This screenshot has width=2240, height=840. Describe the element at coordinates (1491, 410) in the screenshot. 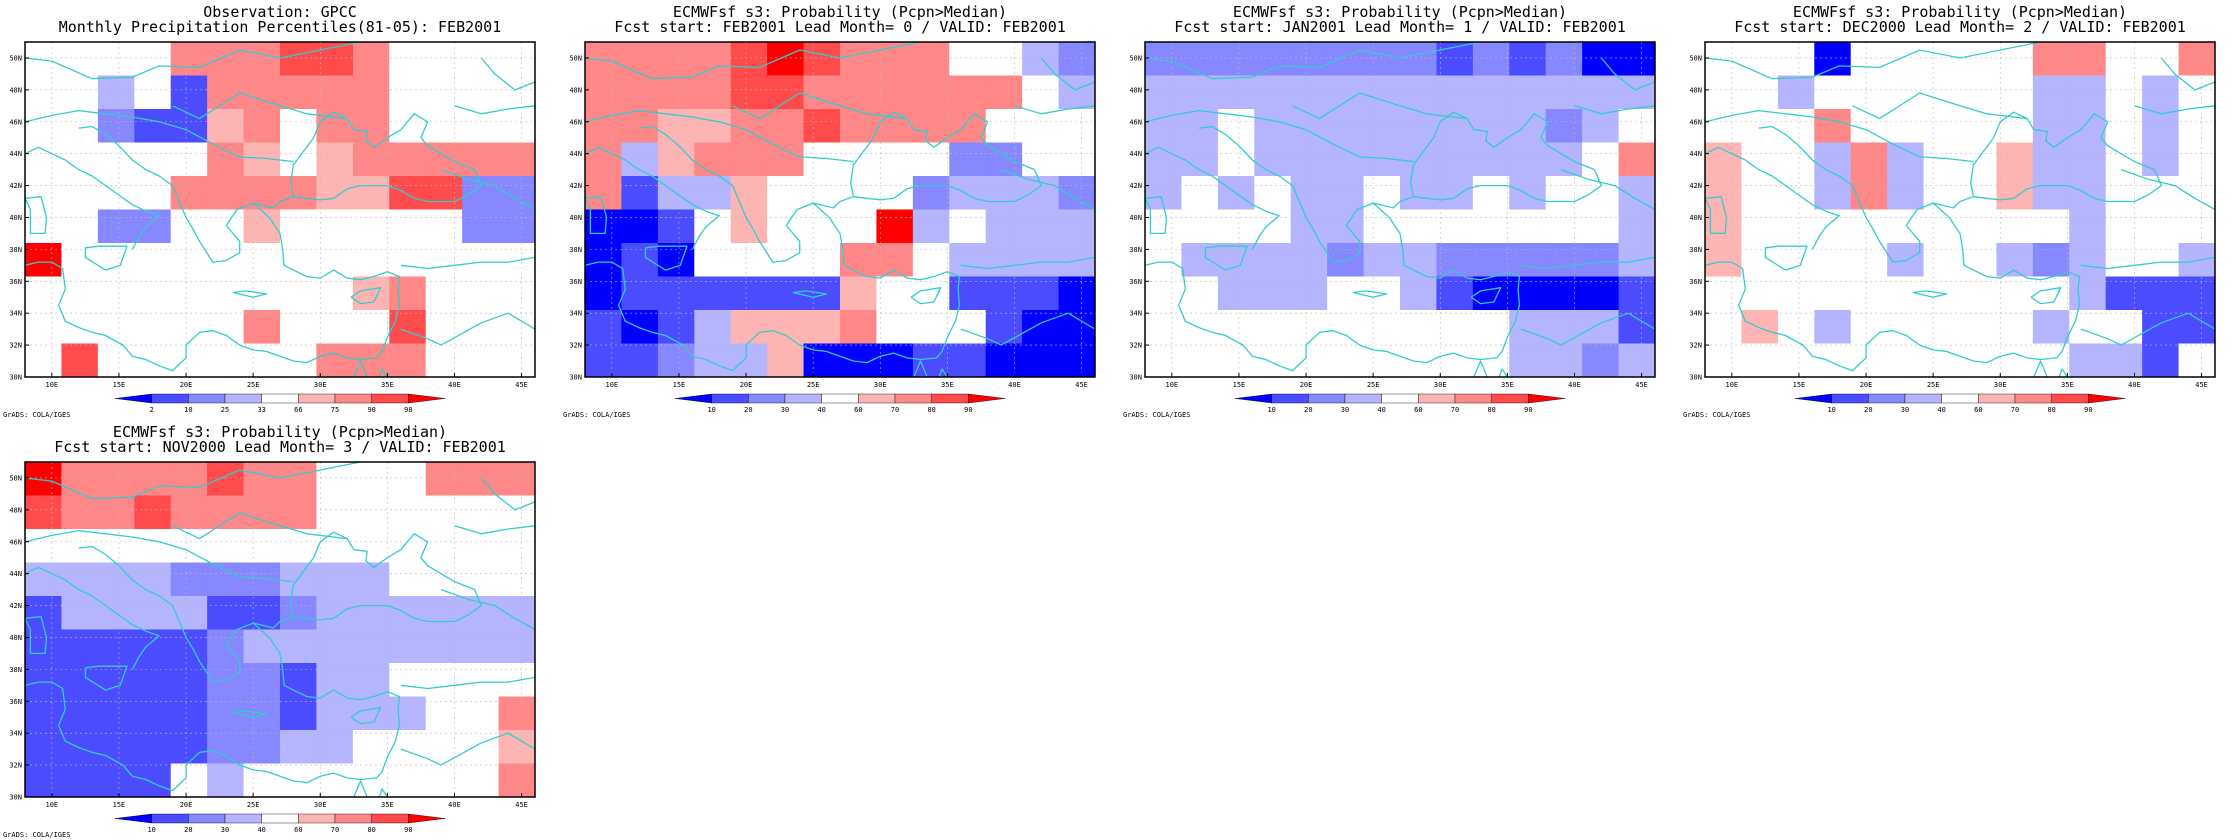

I see `colorbar-label: 80` at that location.